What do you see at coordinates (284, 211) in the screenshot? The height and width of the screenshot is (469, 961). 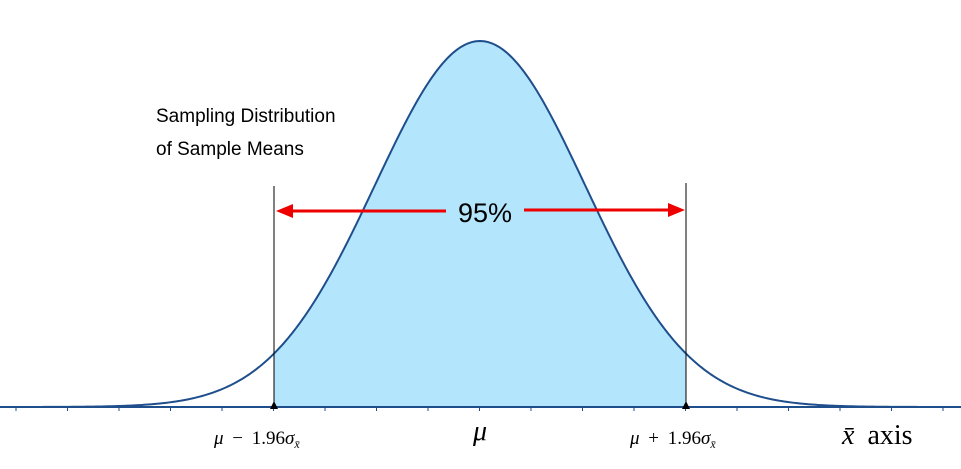 I see `left-arrow-head` at bounding box center [284, 211].